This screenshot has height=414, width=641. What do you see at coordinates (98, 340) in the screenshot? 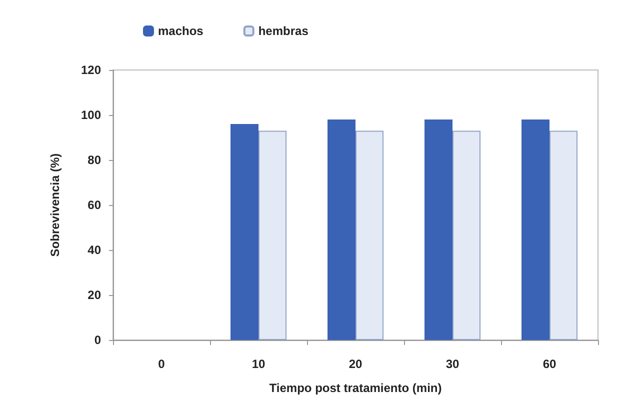
I see `y-tick-label: 0` at bounding box center [98, 340].